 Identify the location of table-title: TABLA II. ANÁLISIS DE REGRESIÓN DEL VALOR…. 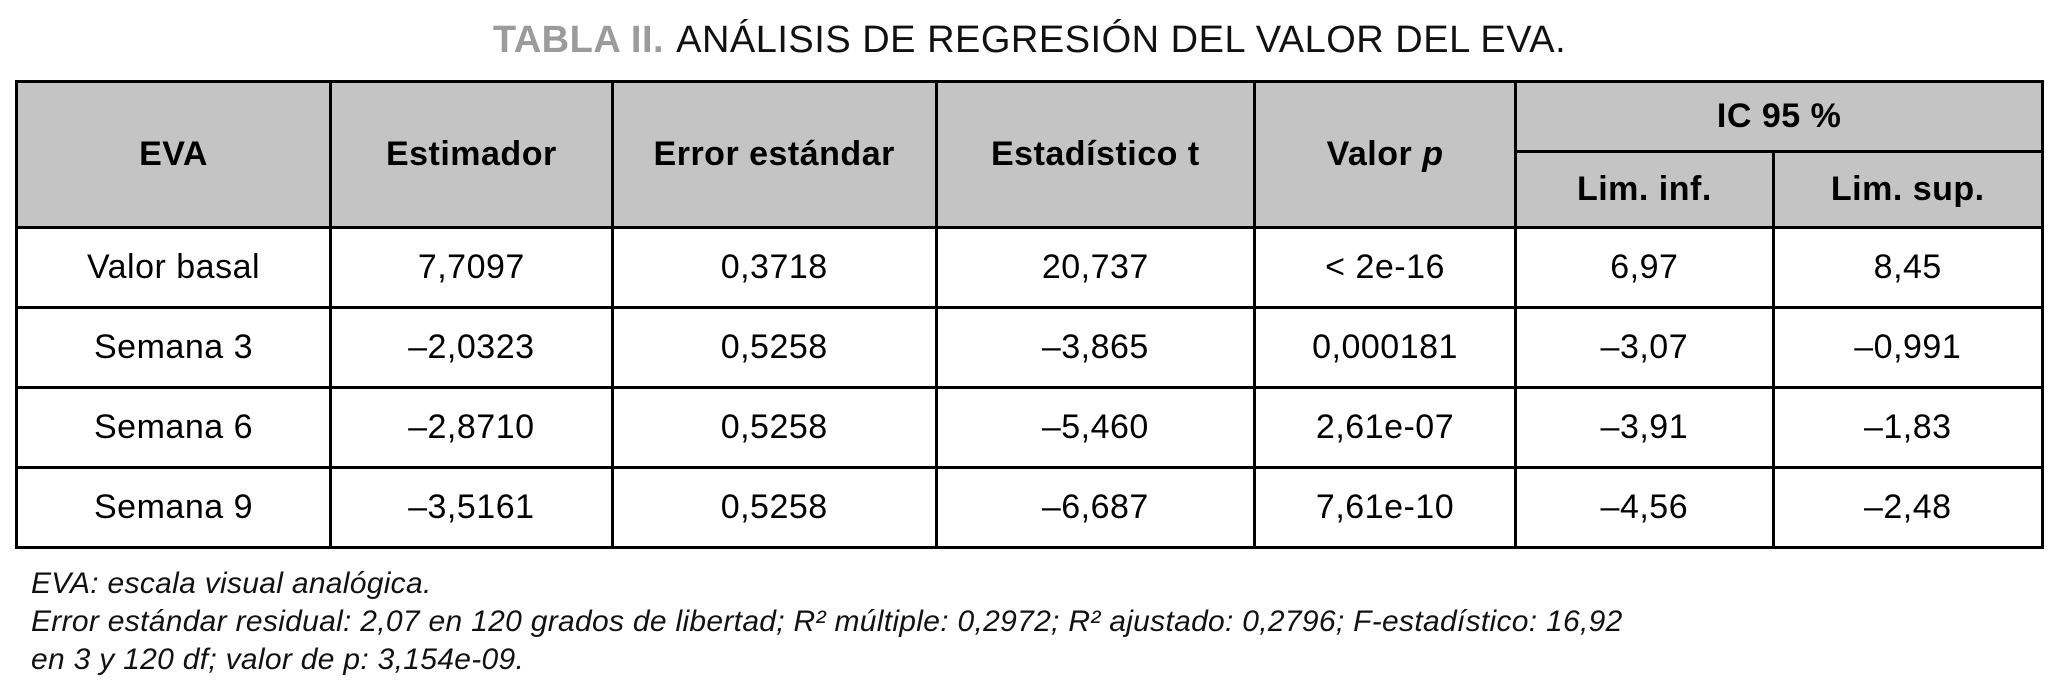
(1029, 40).